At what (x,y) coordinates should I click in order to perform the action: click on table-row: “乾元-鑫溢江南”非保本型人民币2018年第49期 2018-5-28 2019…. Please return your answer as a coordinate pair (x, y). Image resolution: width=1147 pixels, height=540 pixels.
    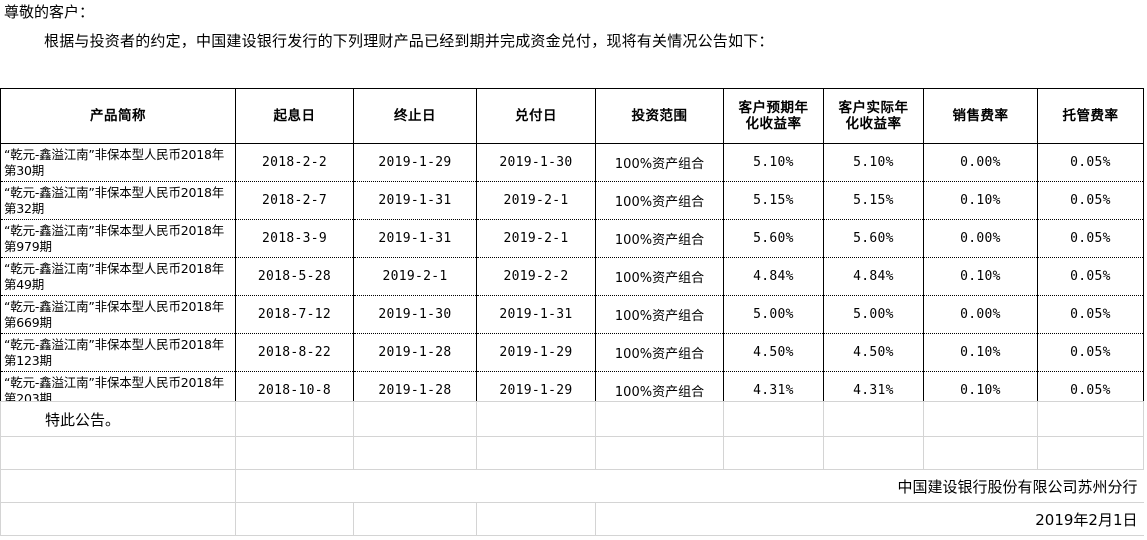
    Looking at the image, I should click on (572, 276).